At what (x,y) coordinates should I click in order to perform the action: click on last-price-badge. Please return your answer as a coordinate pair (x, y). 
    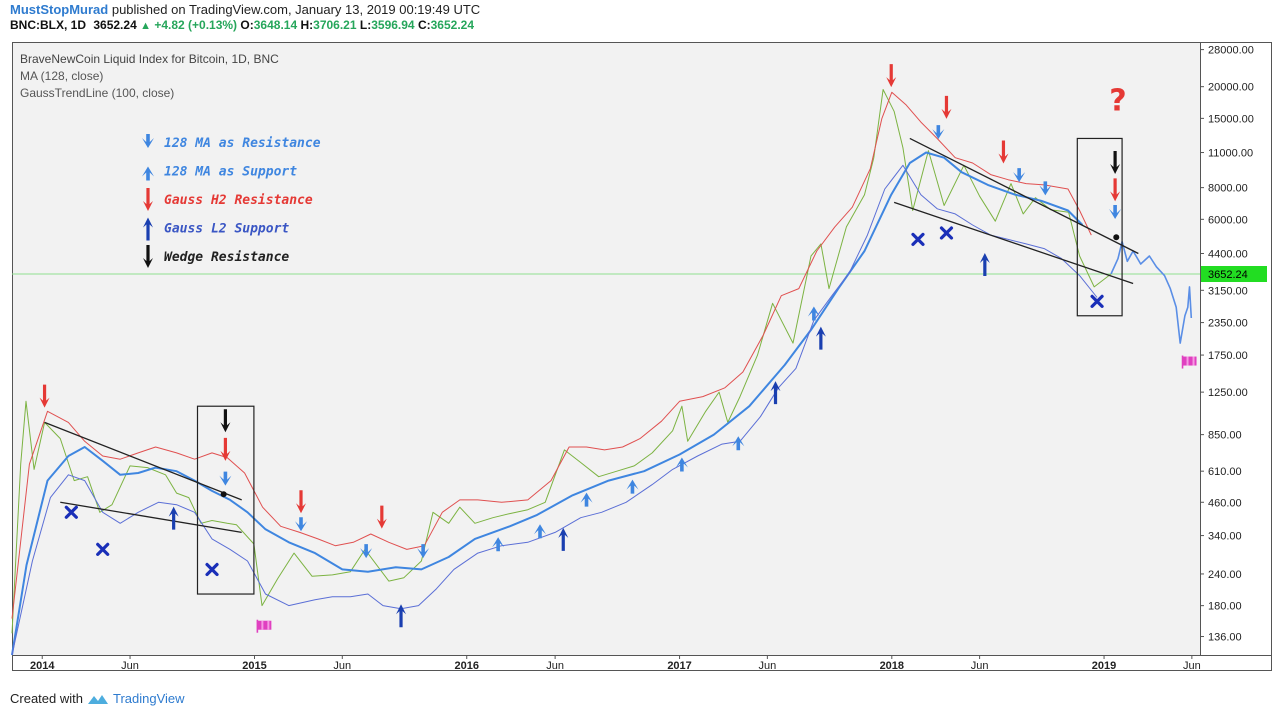
    Looking at the image, I should click on (1234, 274).